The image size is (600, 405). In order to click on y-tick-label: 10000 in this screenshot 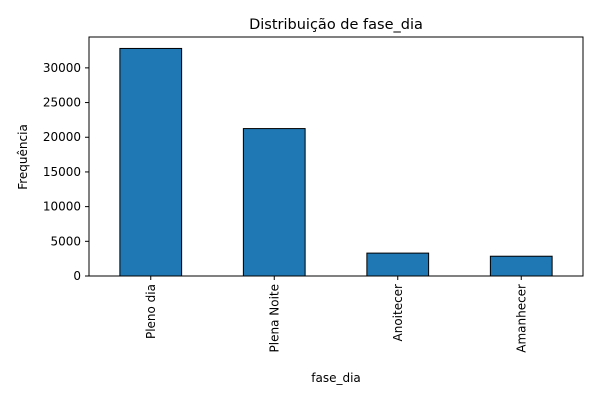, I will do `click(62, 207)`.